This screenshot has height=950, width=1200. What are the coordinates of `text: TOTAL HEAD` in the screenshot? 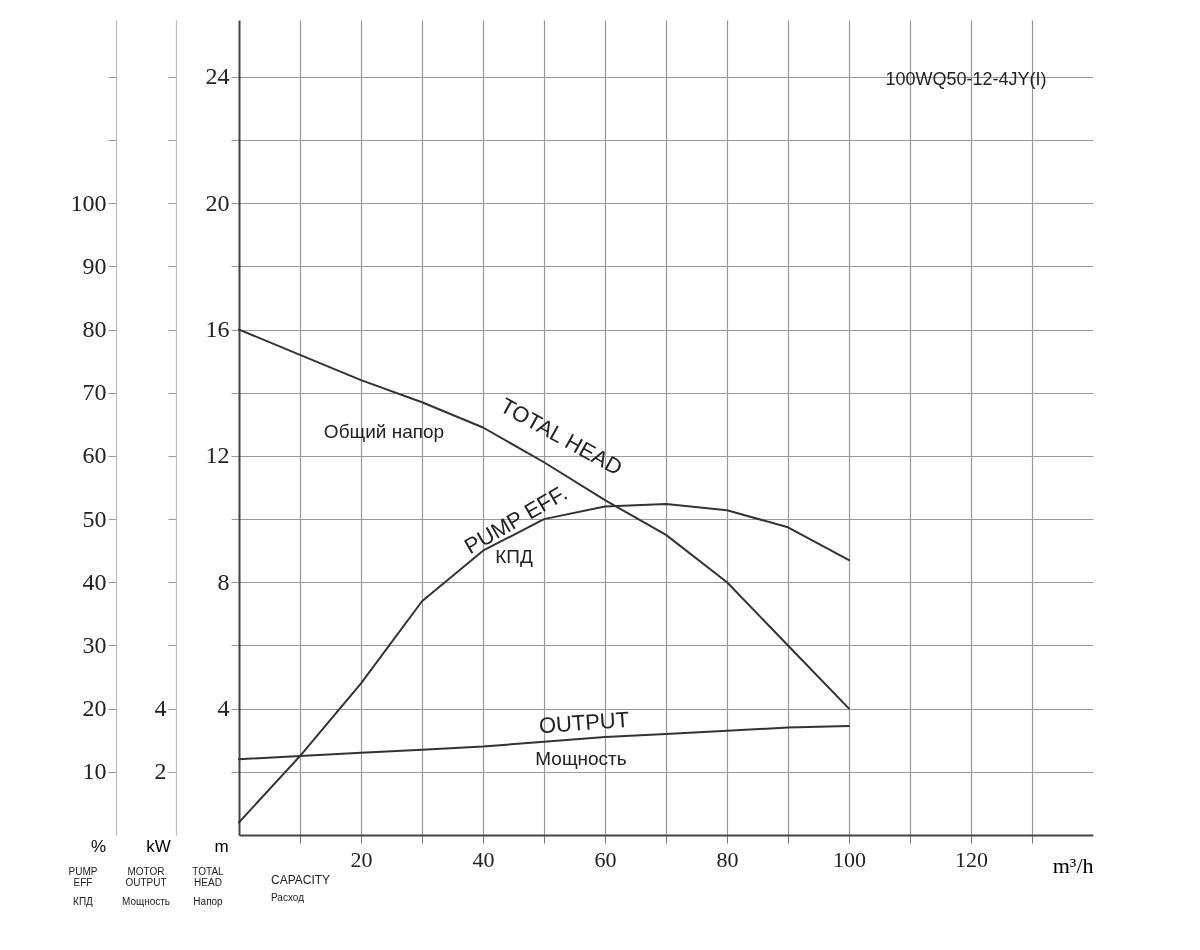 It's located at (208, 877).